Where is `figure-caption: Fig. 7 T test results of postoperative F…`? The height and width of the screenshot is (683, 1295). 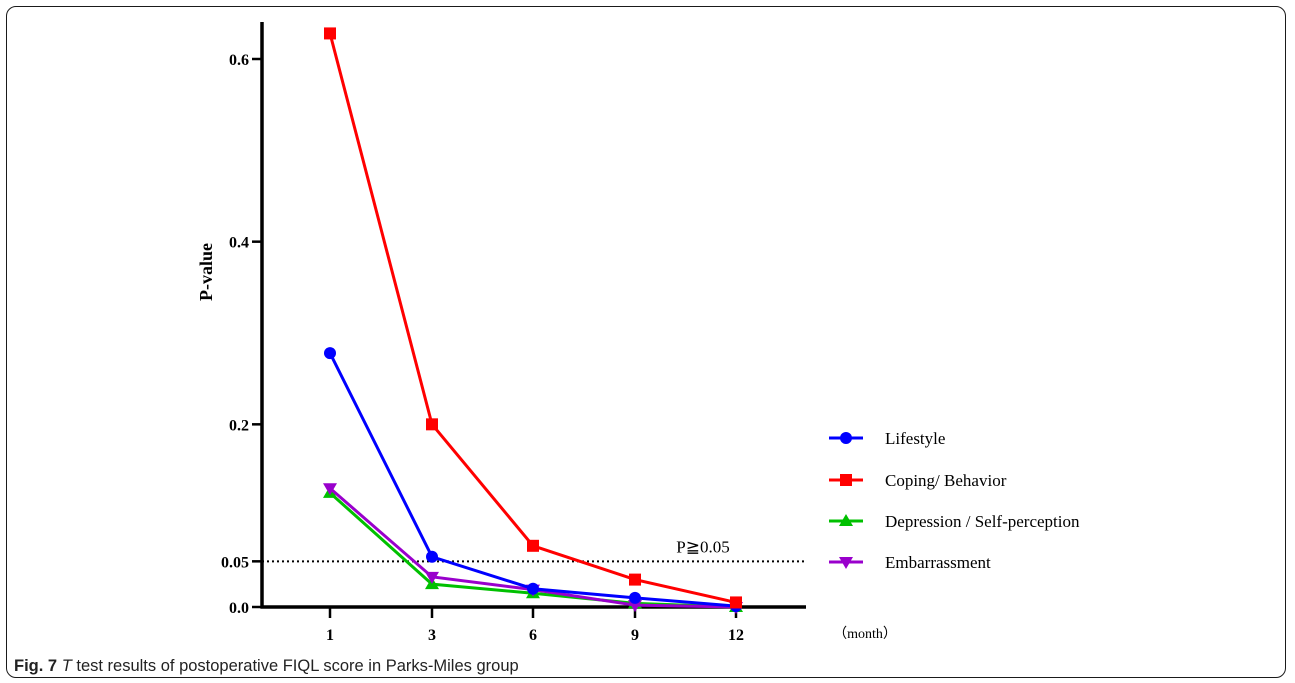
figure-caption: Fig. 7 T test results of postoperative F… is located at coordinates (266, 666).